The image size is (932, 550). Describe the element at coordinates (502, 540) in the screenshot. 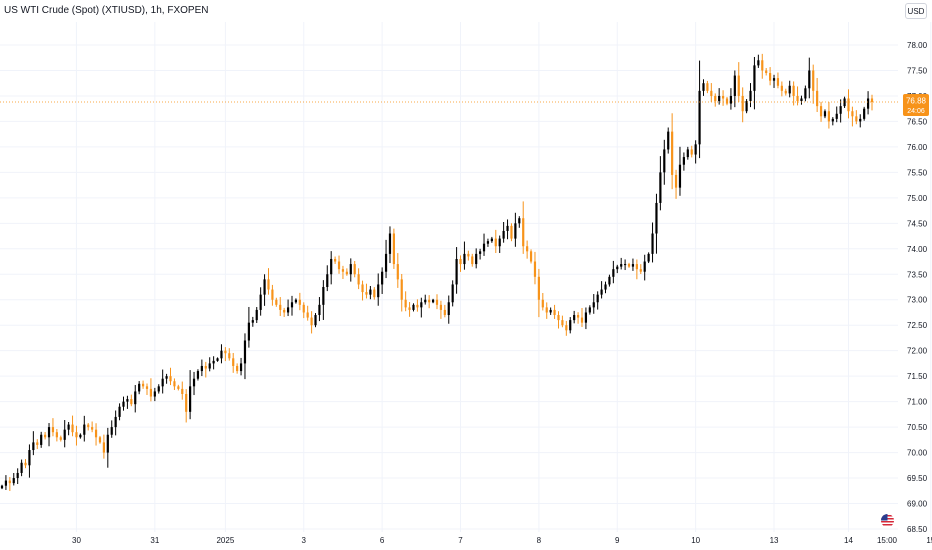

I see `time-axis: 30 31 2025 3 6 7 8 9 10 13 14 15 15:00` at that location.